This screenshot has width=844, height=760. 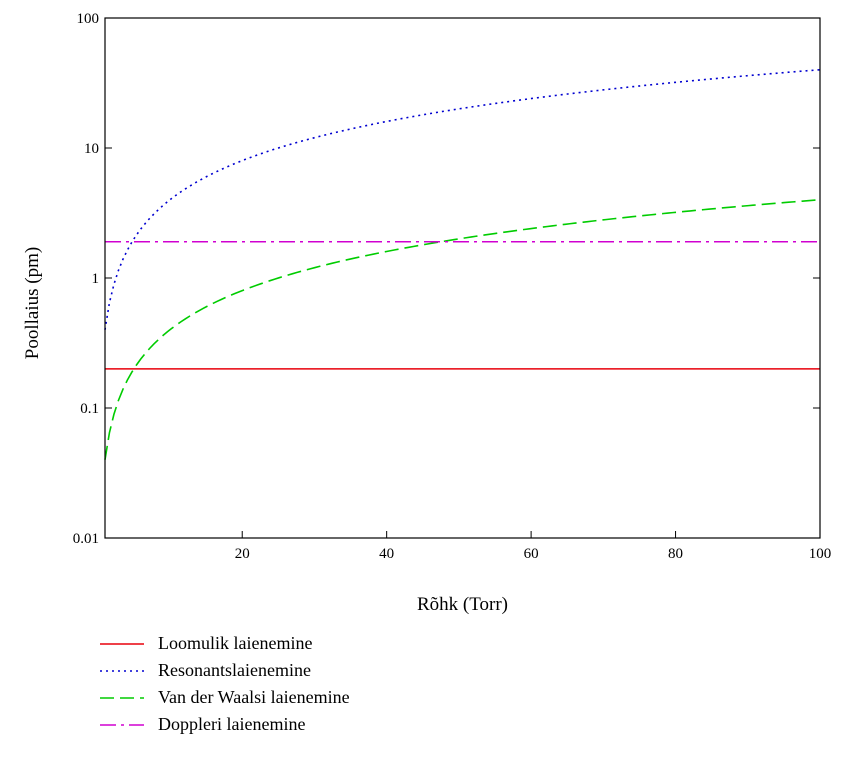 What do you see at coordinates (91, 149) in the screenshot?
I see `y-tick-label: 10` at bounding box center [91, 149].